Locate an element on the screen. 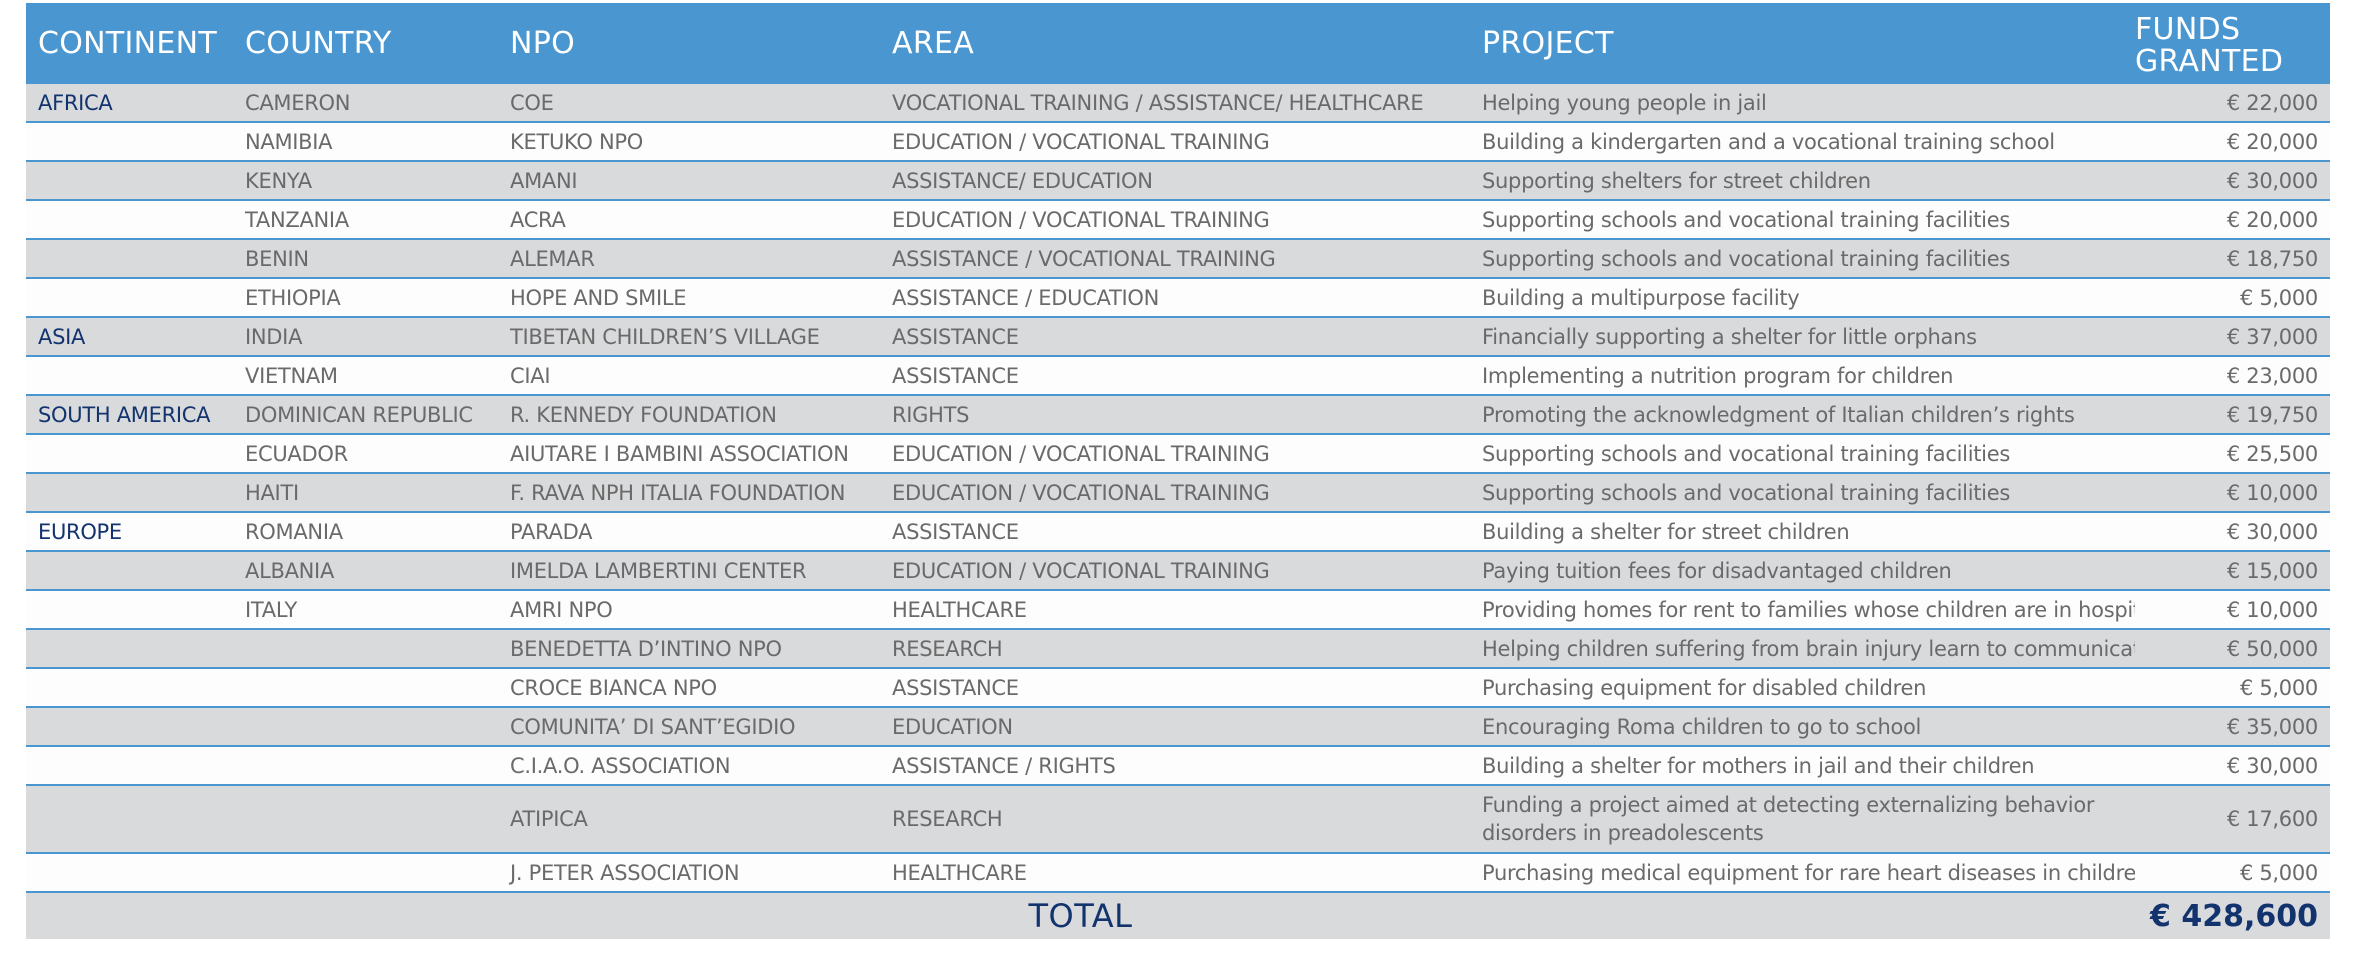 The height and width of the screenshot is (955, 2362). cell-npo: HOPE AND SMILE is located at coordinates (689, 298).